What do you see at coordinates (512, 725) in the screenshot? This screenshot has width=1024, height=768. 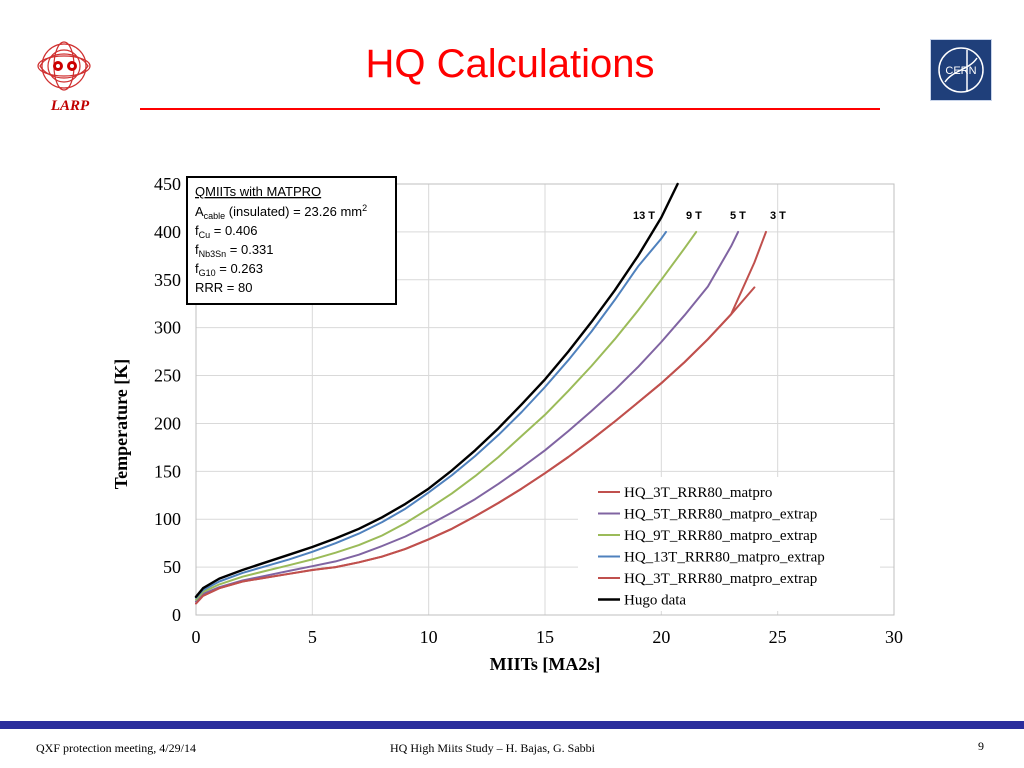 I see `footer-bar` at bounding box center [512, 725].